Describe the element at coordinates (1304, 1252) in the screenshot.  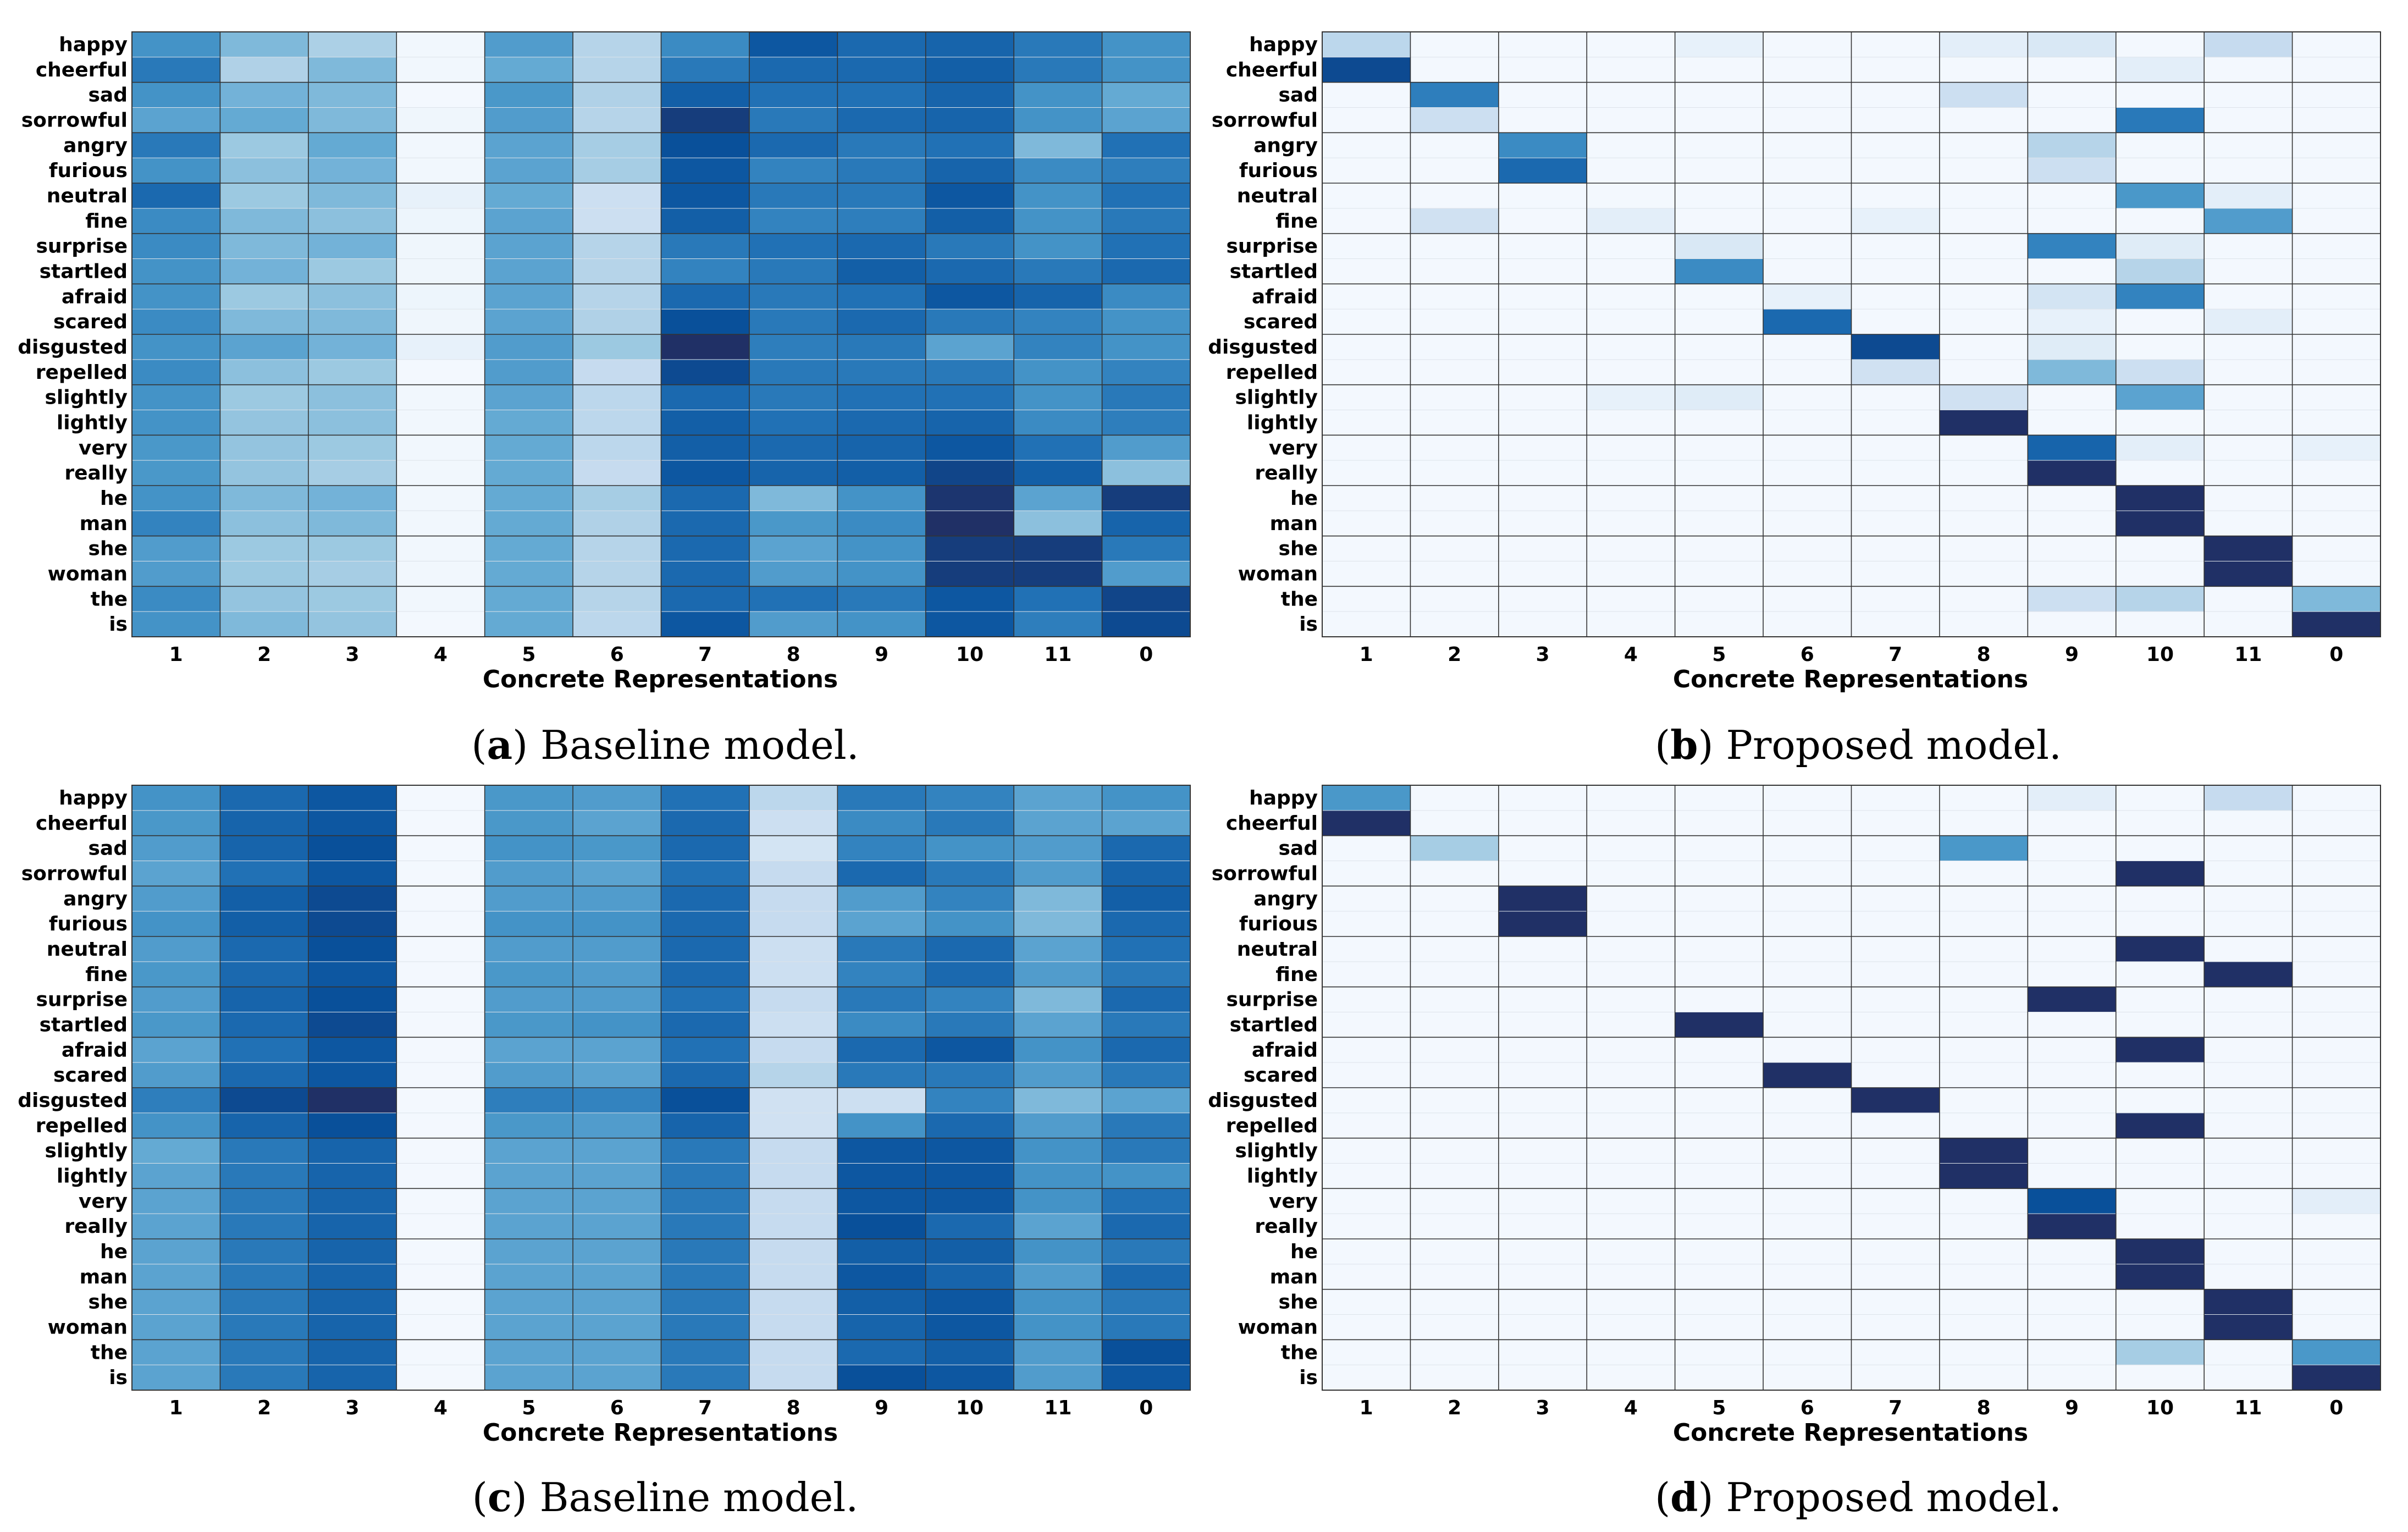
I see `y-tick-label: he` at that location.